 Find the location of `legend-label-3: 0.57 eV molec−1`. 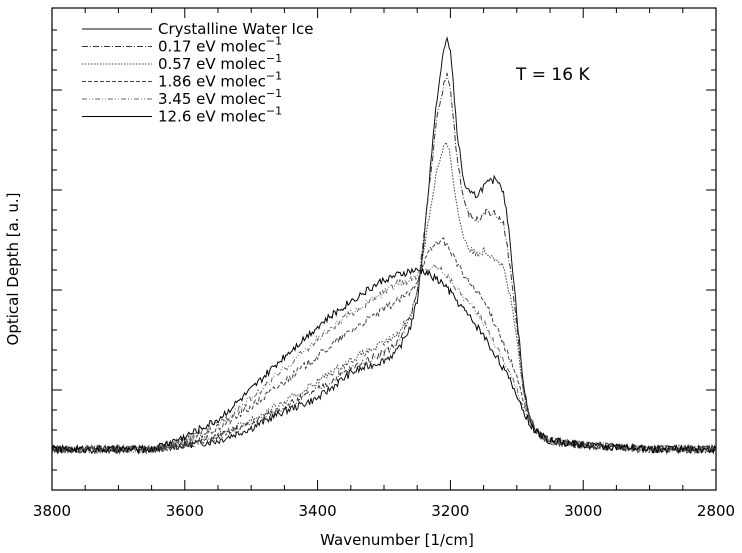

legend-label-3: 0.57 eV molec−1 is located at coordinates (220, 62).